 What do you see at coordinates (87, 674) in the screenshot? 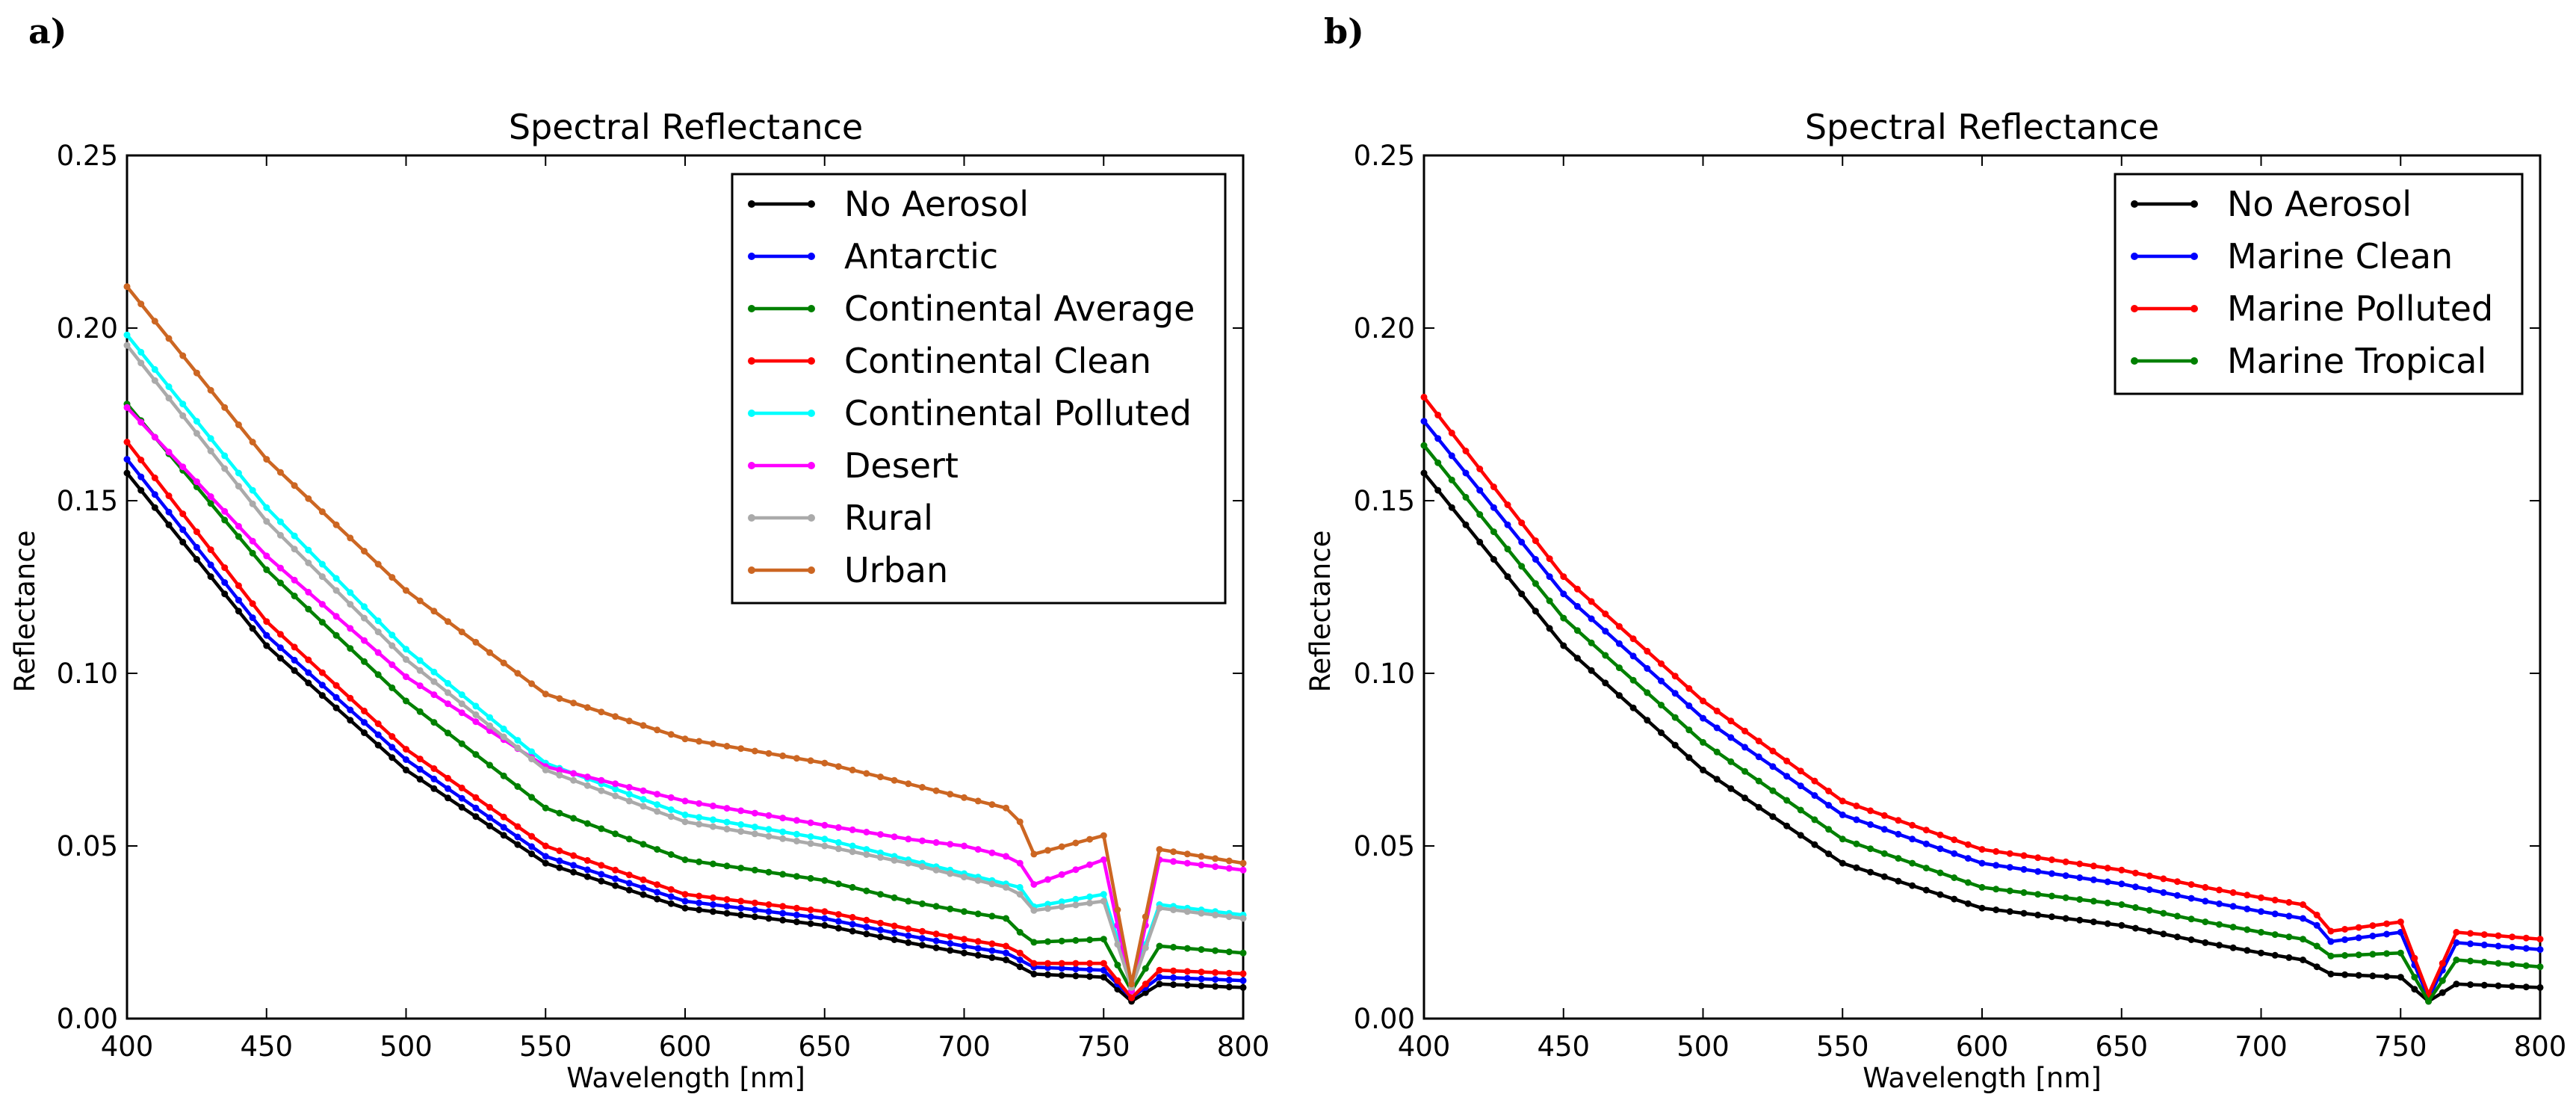
I see `y-tick-label: 0.10` at bounding box center [87, 674].